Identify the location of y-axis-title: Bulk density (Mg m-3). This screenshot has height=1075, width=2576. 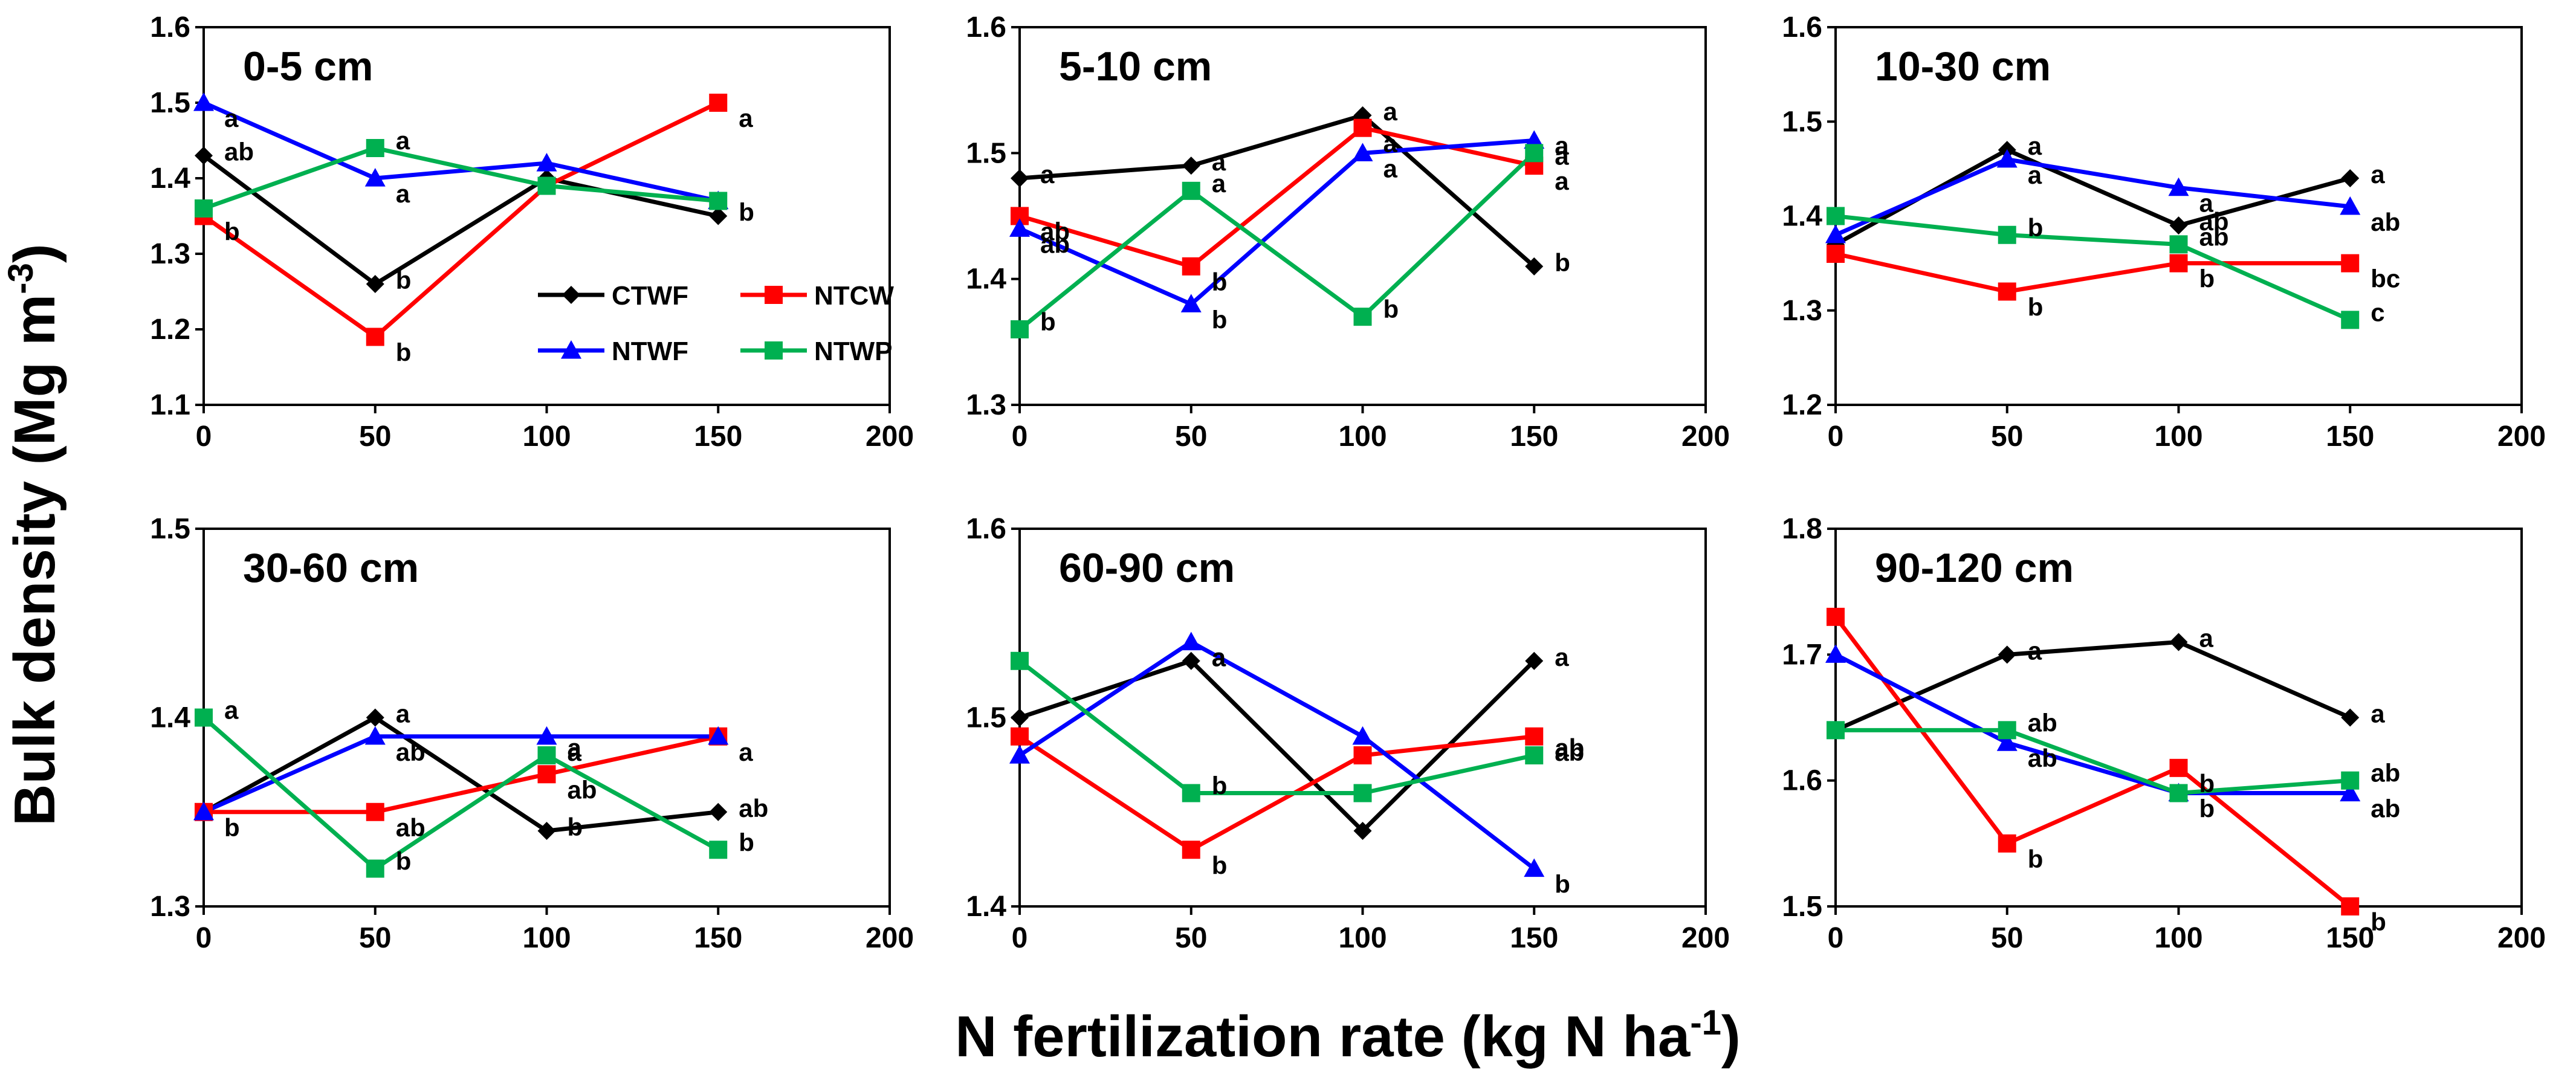
(34, 535).